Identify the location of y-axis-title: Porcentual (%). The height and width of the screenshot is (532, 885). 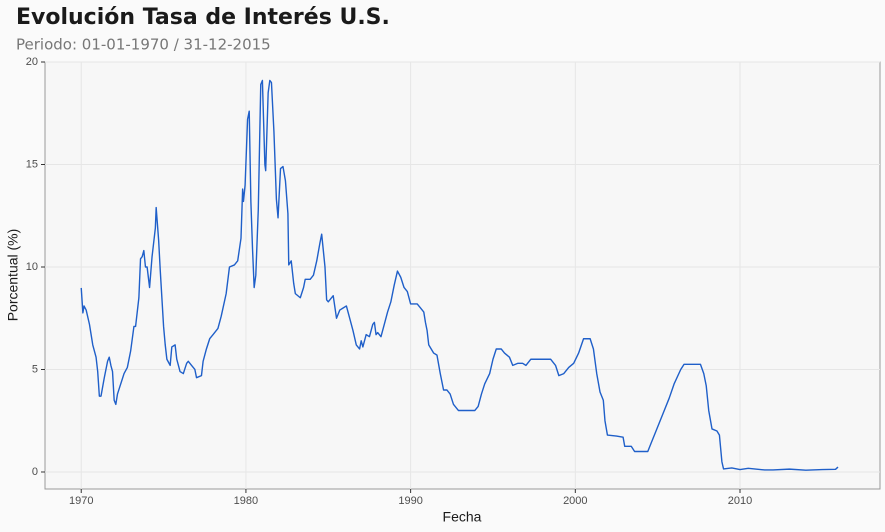
(13, 275).